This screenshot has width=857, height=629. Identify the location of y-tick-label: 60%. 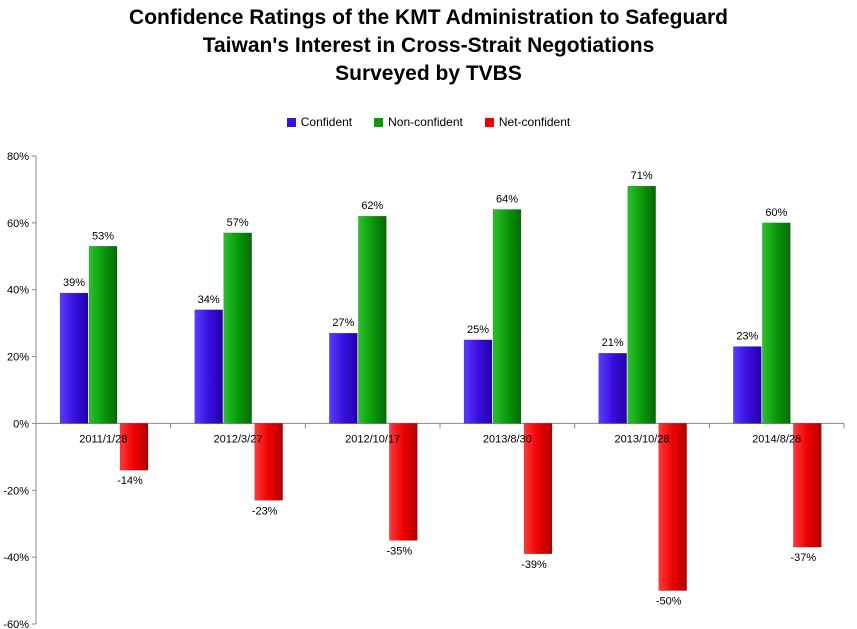
(18, 224).